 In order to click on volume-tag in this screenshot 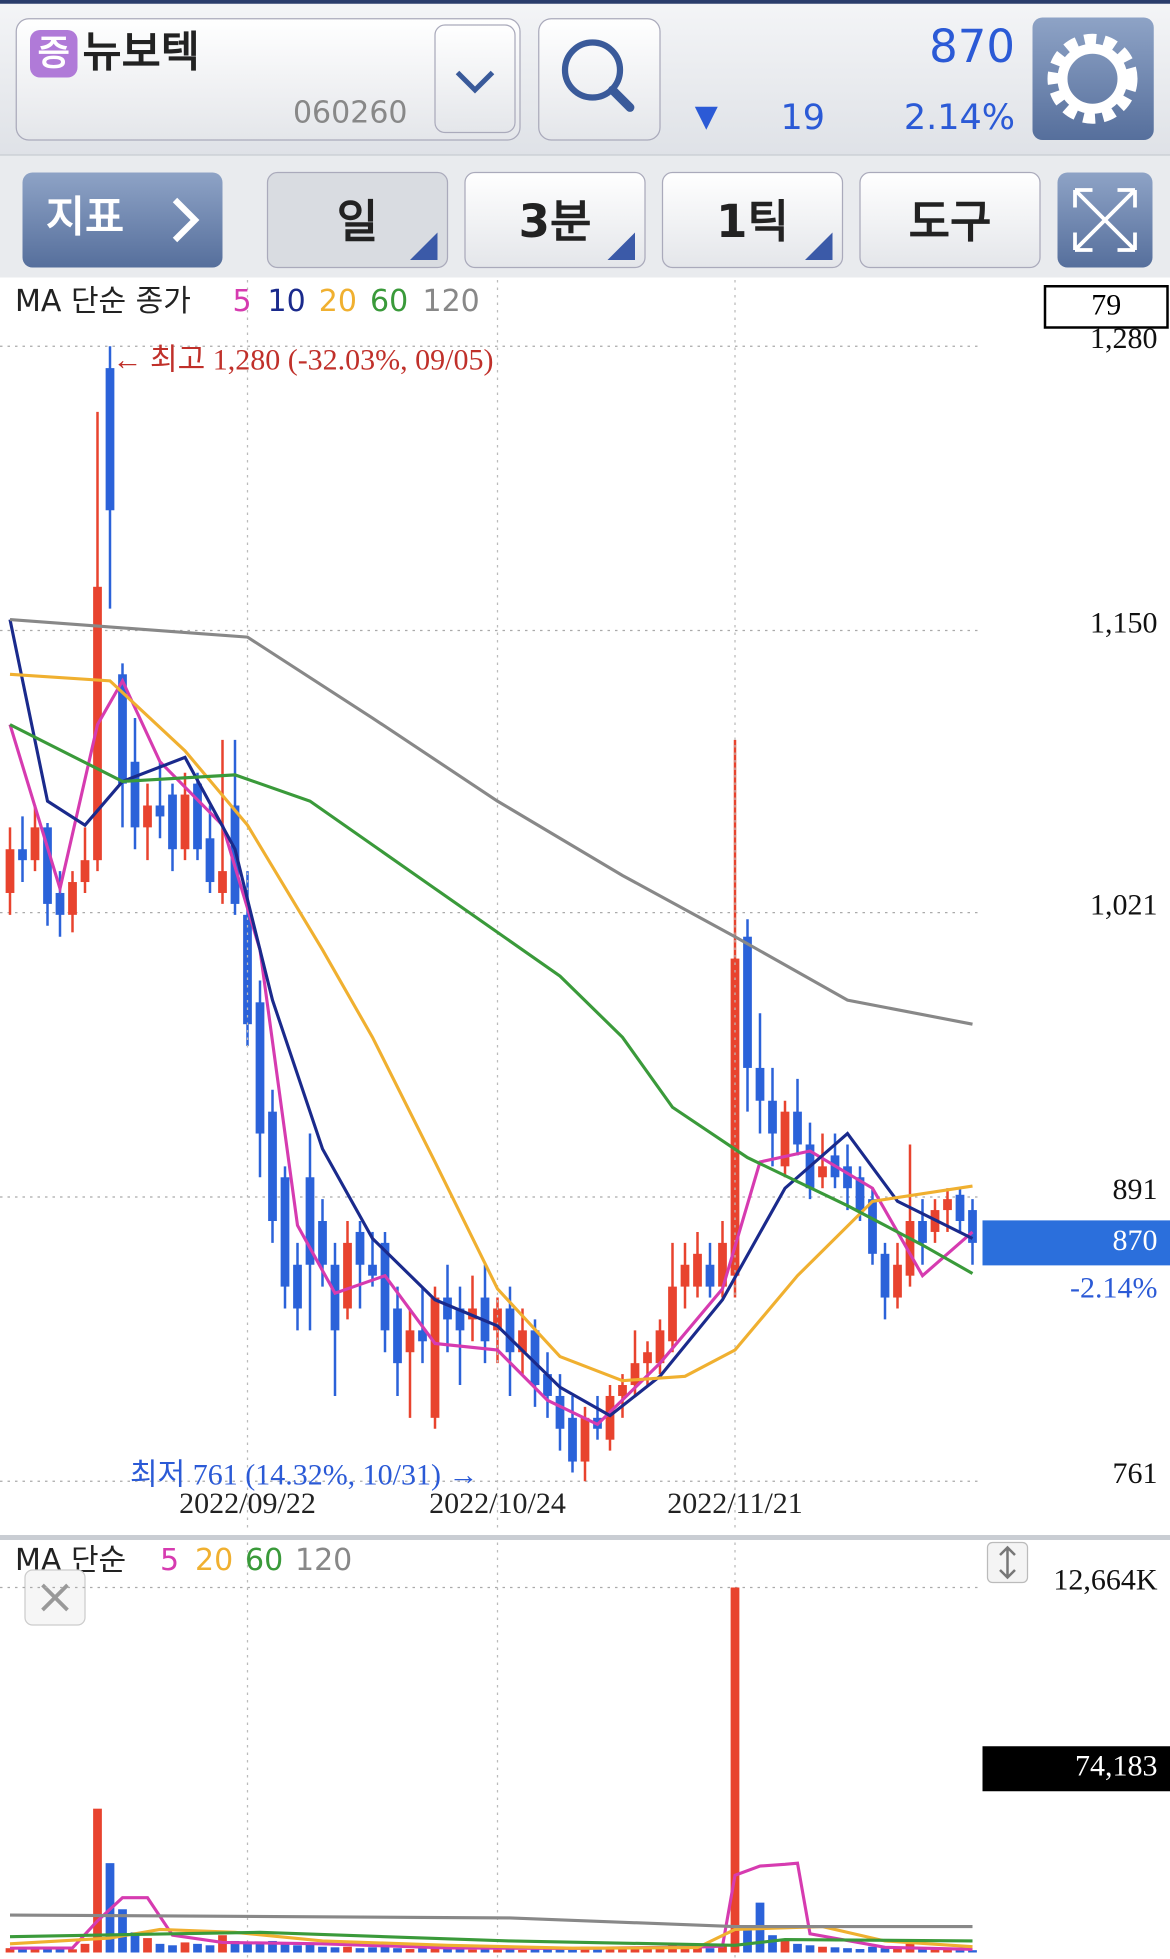, I will do `click(1076, 1769)`.